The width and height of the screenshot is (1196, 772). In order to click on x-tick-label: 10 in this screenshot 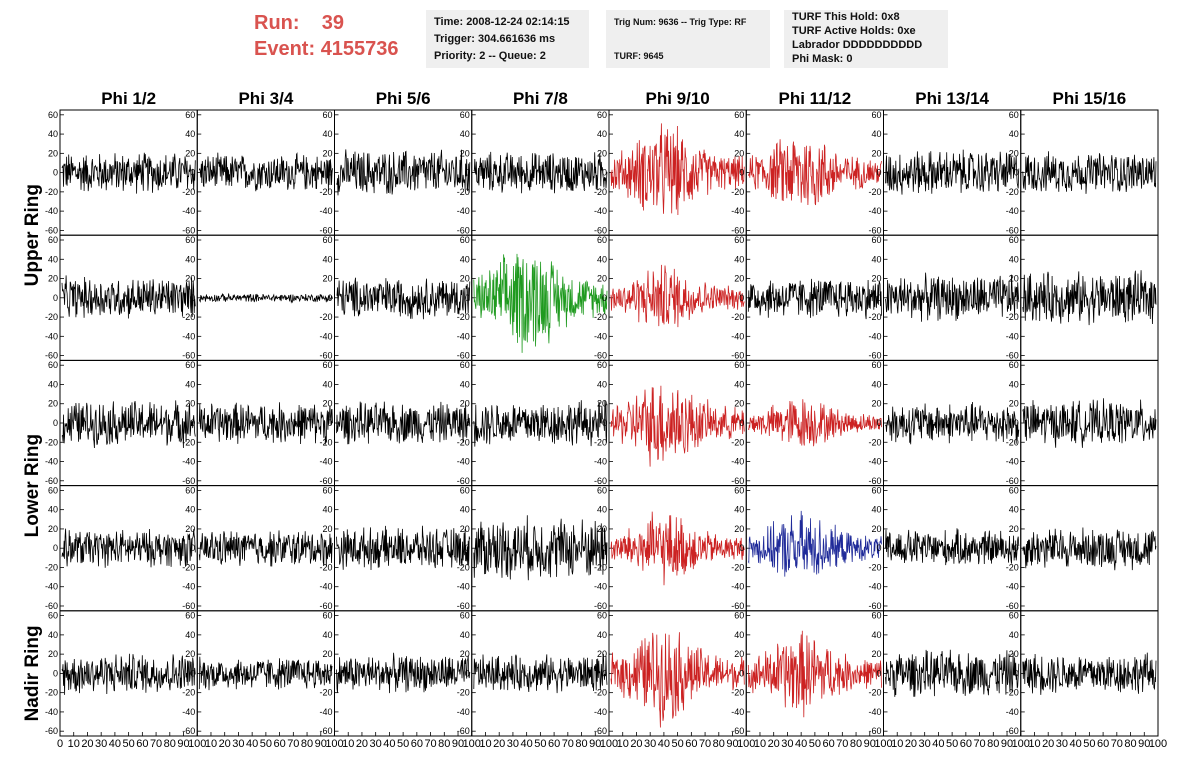, I will do `click(74, 744)`.